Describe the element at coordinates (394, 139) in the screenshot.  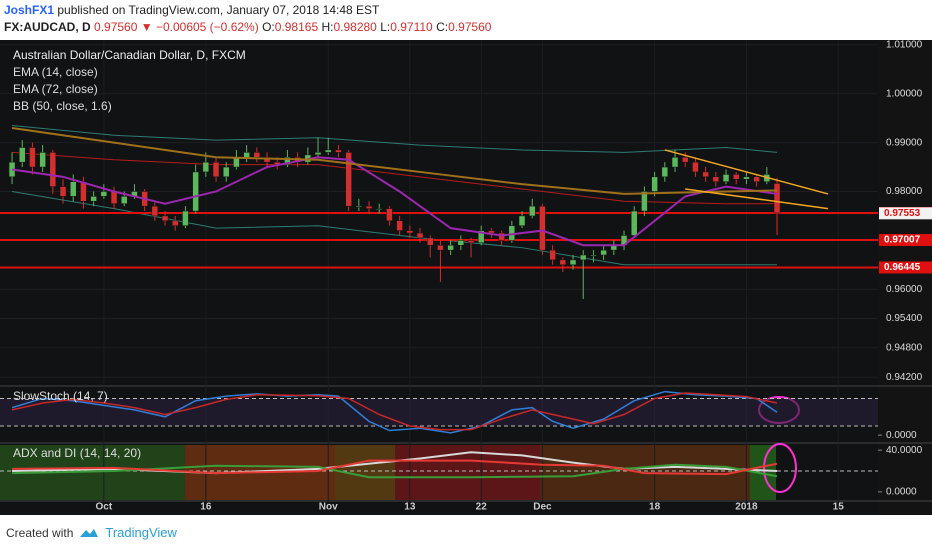
I see `bb-upper` at that location.